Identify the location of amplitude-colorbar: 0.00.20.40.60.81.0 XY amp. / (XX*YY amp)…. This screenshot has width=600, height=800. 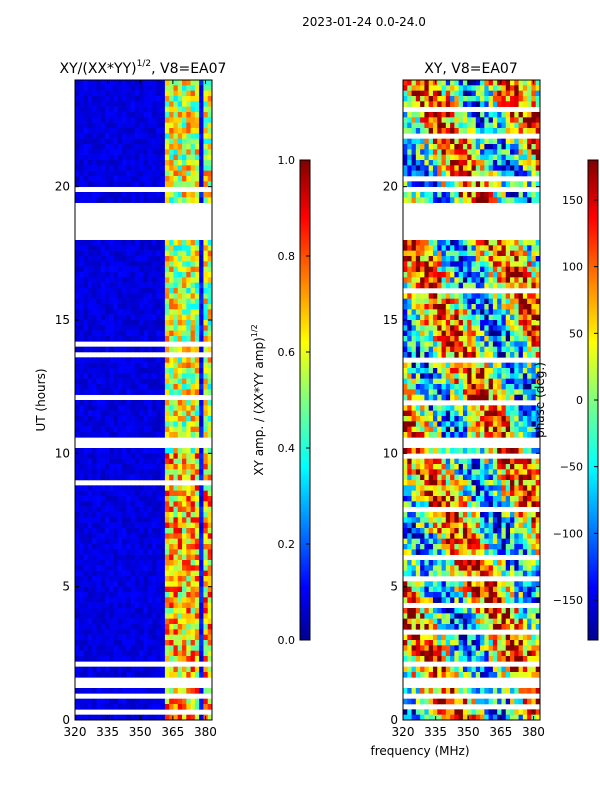
(280, 400).